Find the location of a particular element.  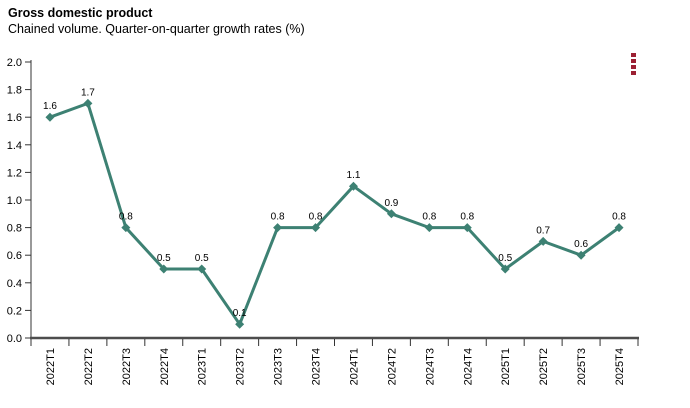

data-point-label: 0.9 is located at coordinates (391, 203).